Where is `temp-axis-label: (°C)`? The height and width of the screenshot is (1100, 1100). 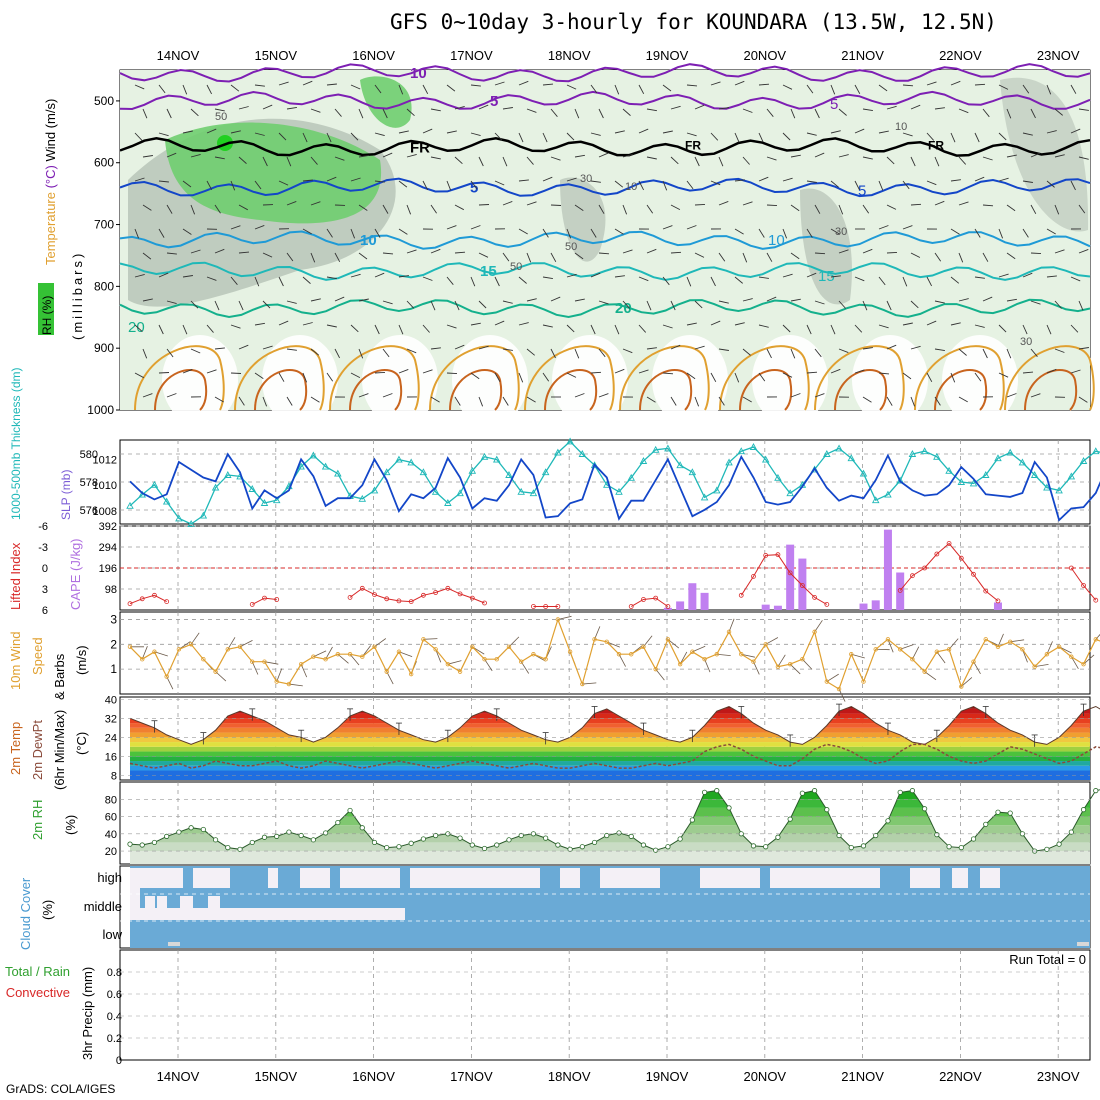
temp-axis-label: (°C) is located at coordinates (81, 743).